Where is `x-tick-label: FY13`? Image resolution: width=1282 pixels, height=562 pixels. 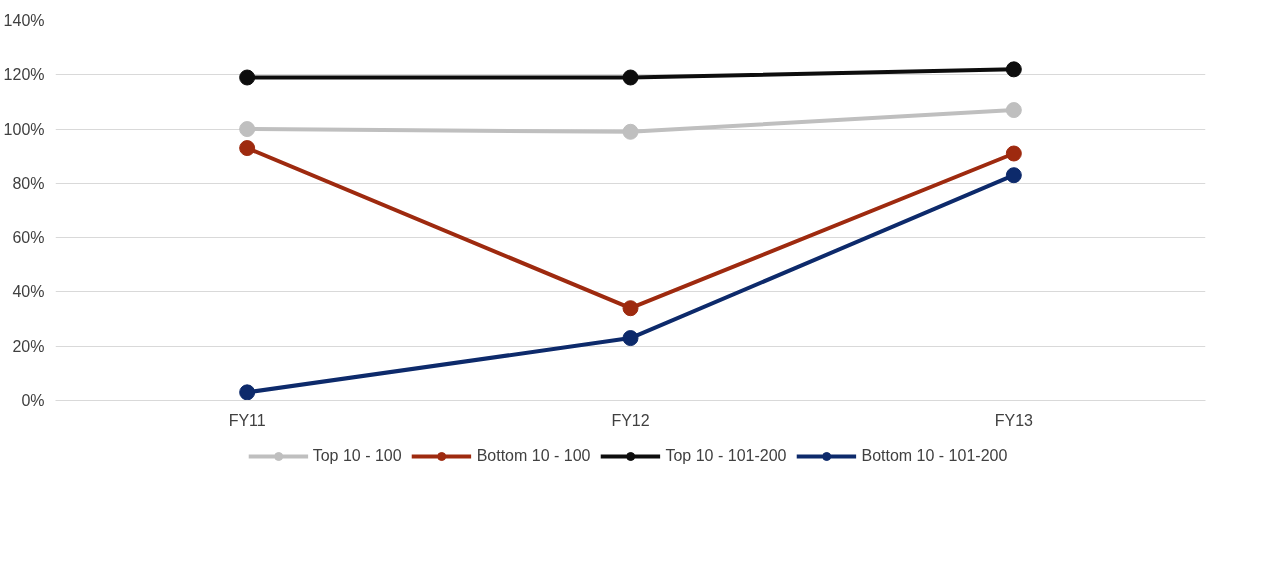 x-tick-label: FY13 is located at coordinates (1014, 420).